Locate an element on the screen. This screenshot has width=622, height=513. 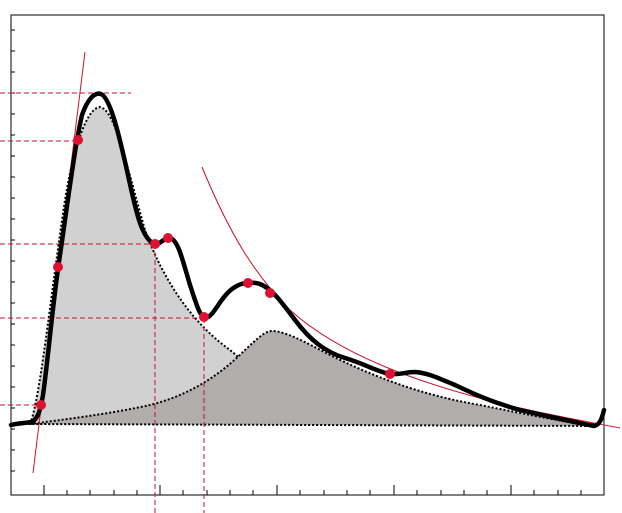
bottom-ticks is located at coordinates (312, 490).